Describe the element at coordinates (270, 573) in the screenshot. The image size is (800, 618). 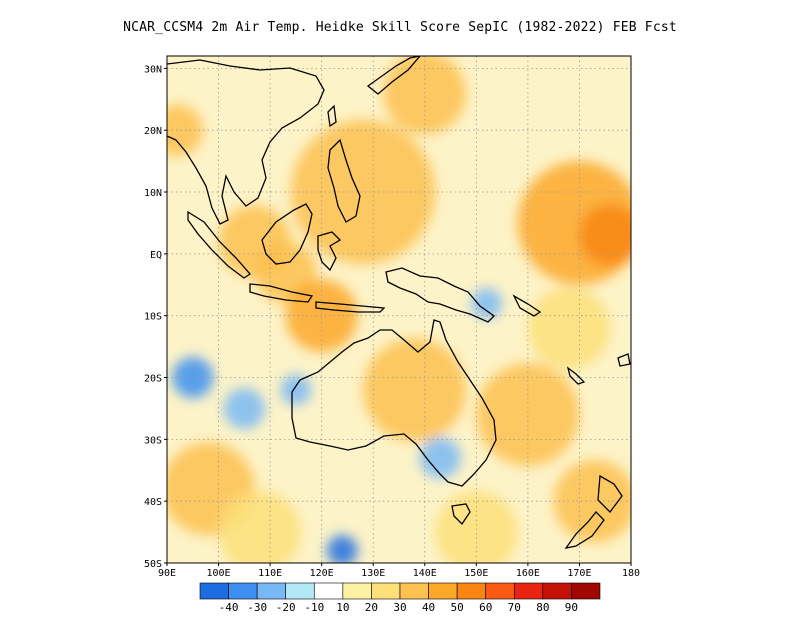
I see `lon-tick-label: 110E` at that location.